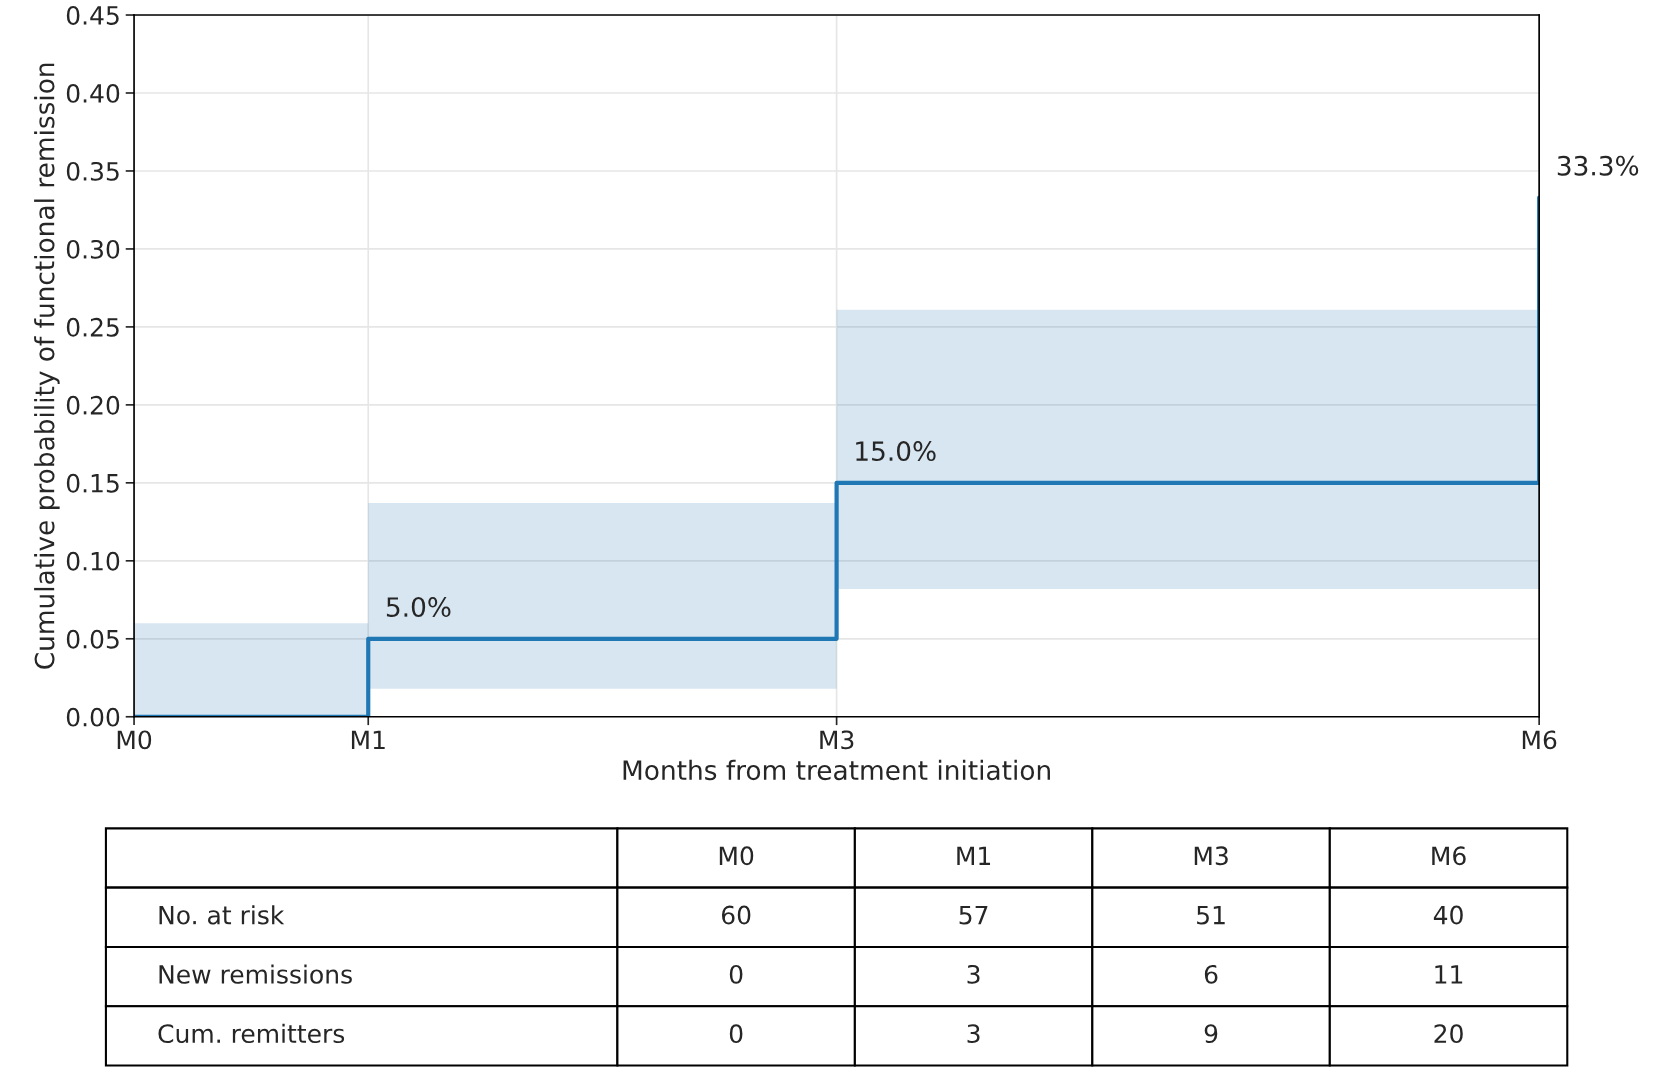  I want to click on y-tick-label: 0.30, so click(93, 249).